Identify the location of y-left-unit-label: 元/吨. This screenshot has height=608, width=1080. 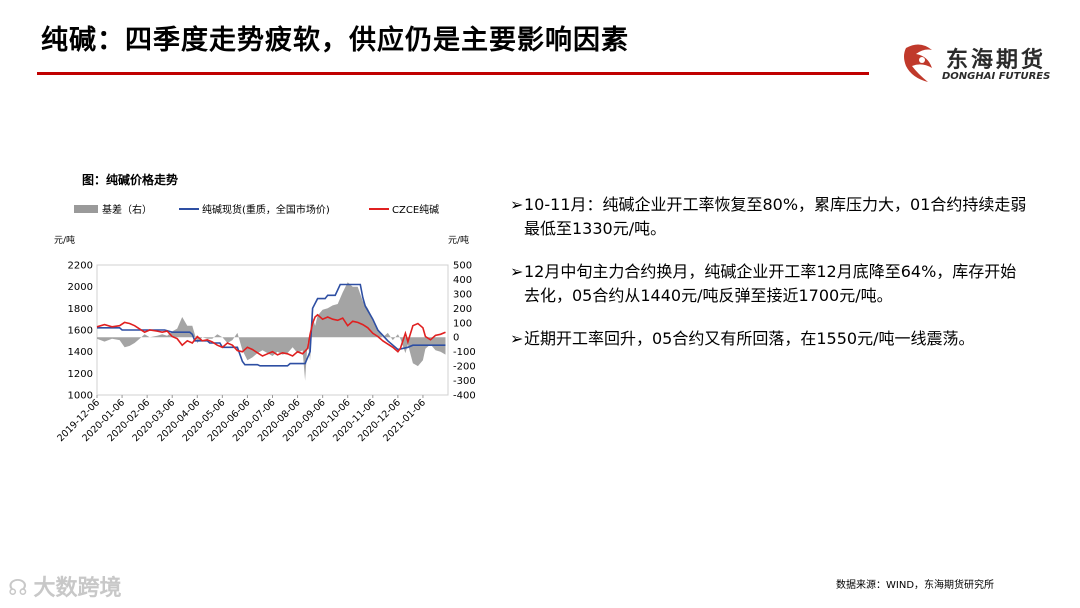
(64, 240).